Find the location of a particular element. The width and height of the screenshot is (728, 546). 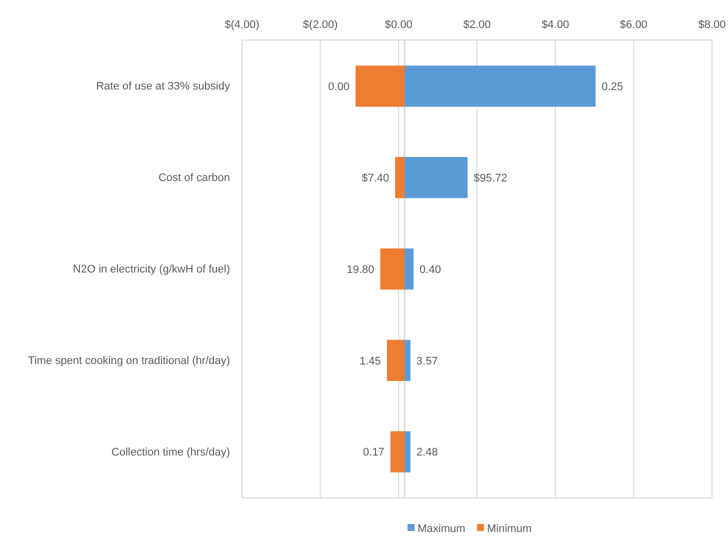

annotation: 1.45 is located at coordinates (370, 361).